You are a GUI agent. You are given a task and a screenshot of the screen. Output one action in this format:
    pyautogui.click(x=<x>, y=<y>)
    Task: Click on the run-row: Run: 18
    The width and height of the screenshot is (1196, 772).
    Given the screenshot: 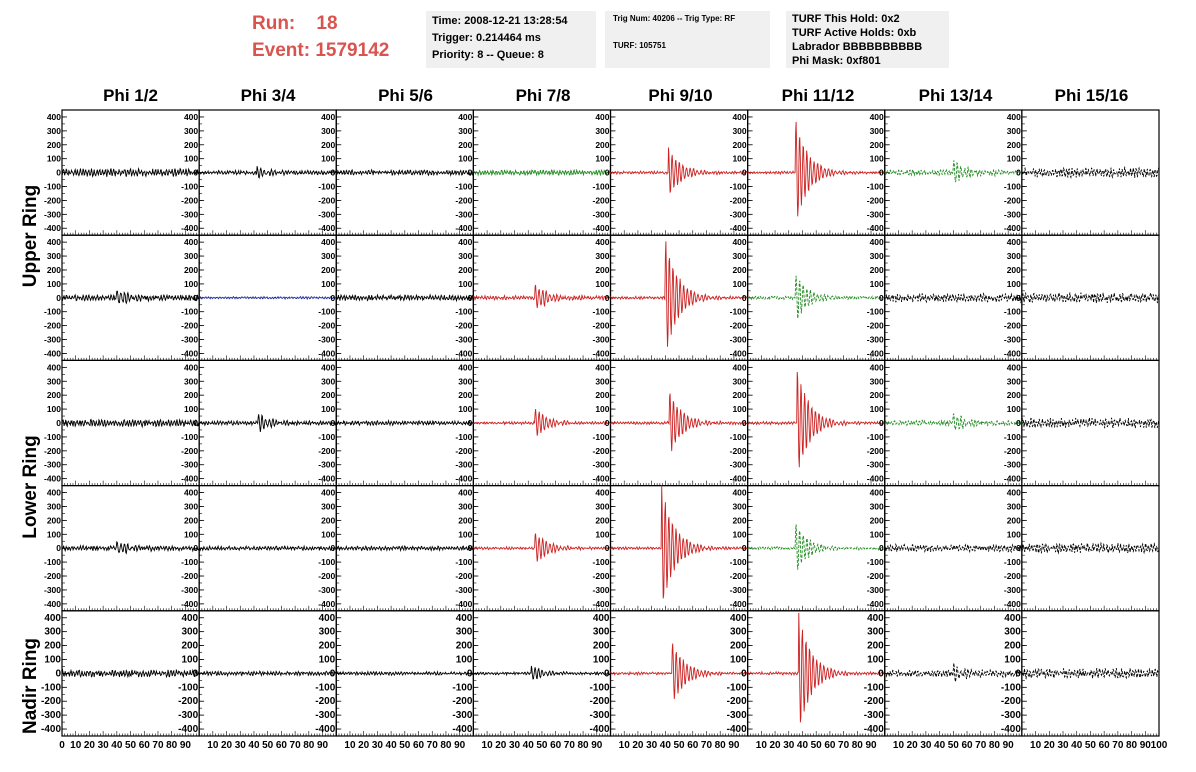 What is the action you would take?
    pyautogui.click(x=320, y=23)
    